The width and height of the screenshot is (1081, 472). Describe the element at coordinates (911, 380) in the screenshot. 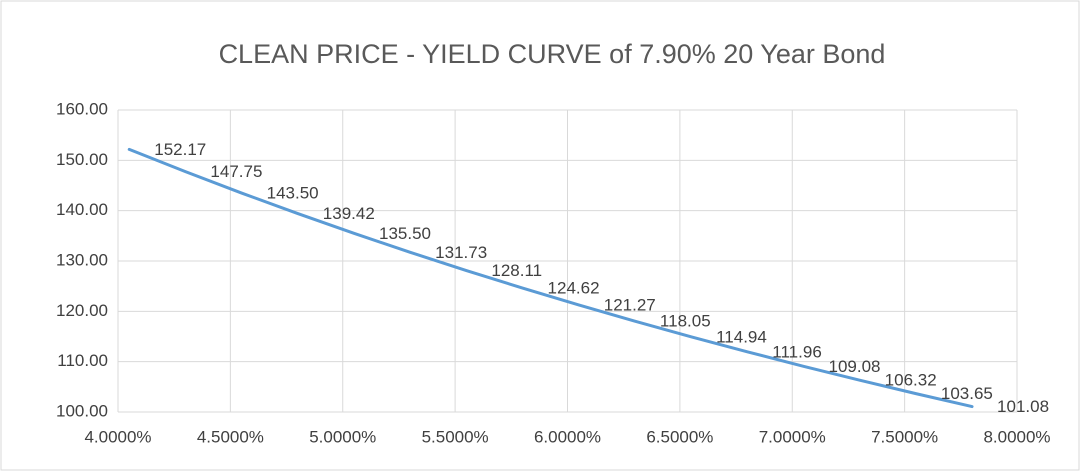

I see `data-label: 106.32` at that location.